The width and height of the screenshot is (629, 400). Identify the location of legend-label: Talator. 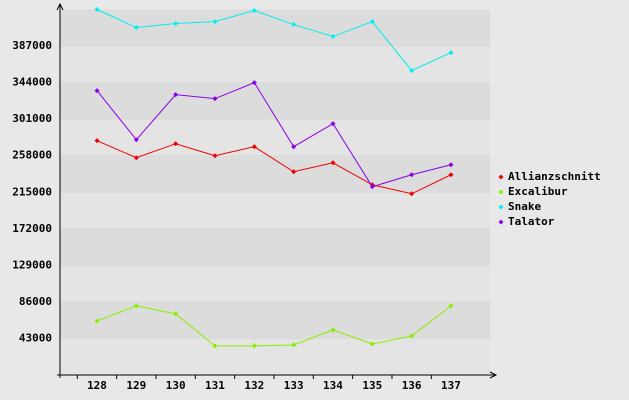
(531, 221).